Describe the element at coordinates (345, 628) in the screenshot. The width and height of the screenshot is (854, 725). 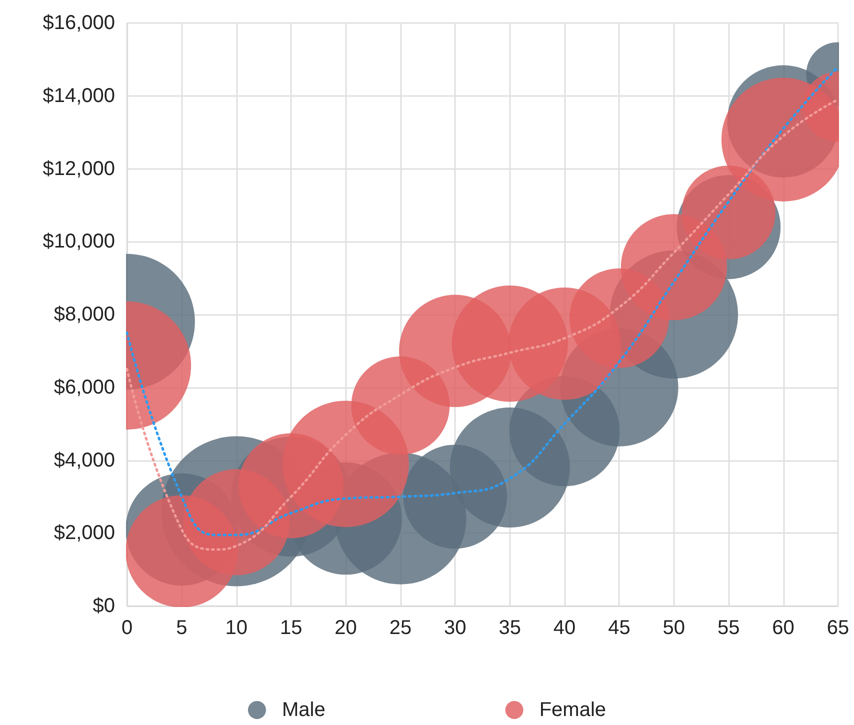
I see `x-tick-label: 20` at that location.